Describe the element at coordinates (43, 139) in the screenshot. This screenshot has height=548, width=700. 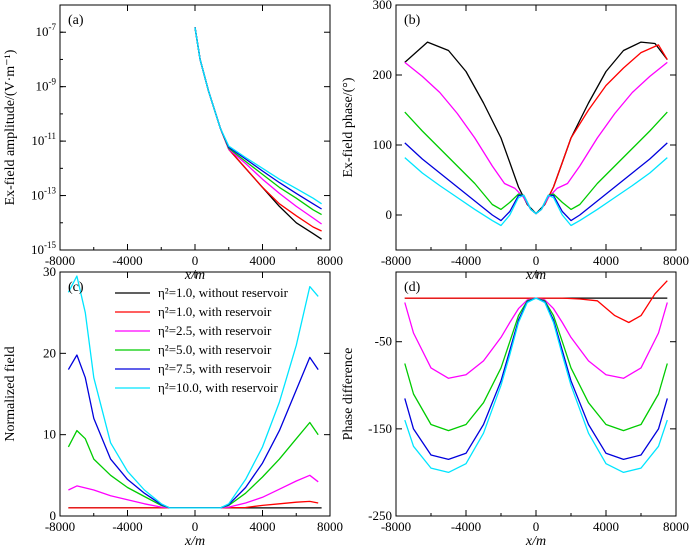
I see `y-tick-label-a-2: 10⁻¹¹` at that location.